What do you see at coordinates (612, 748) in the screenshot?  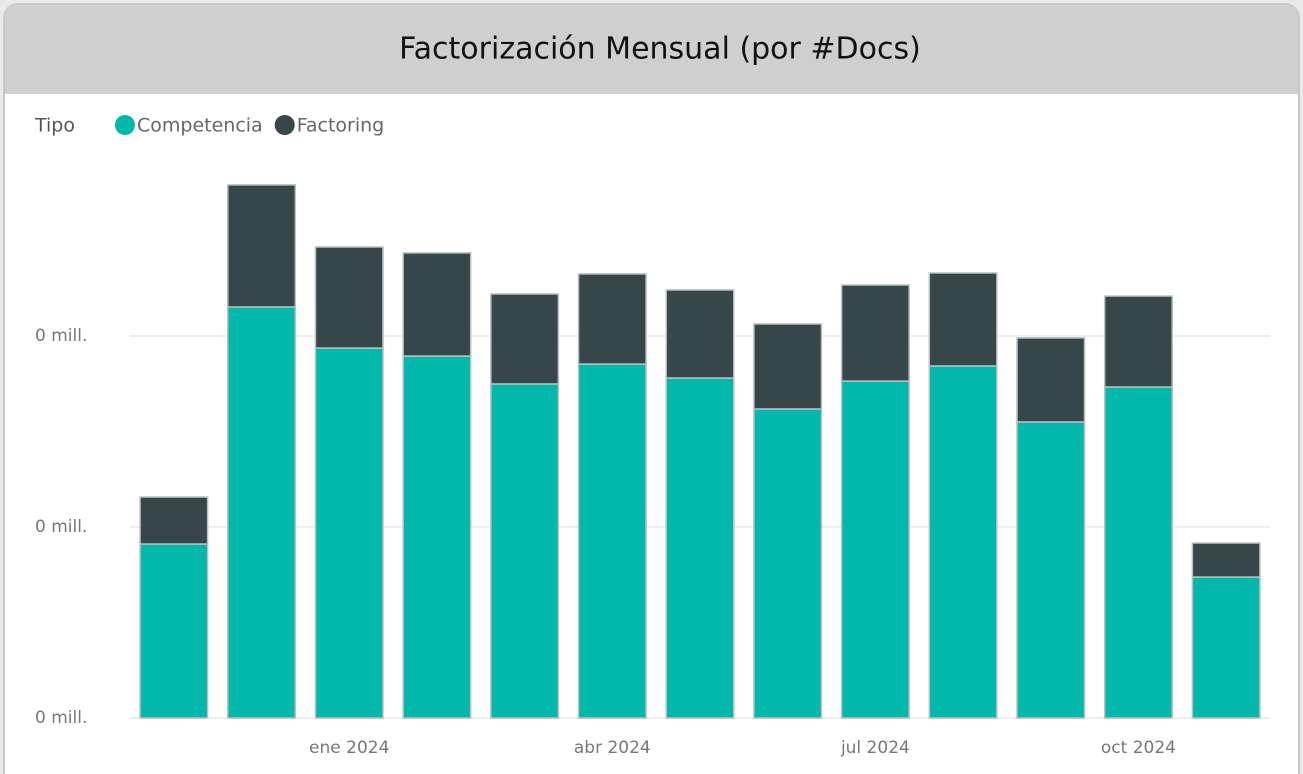 I see `x-tick-label: abr 2024` at bounding box center [612, 748].